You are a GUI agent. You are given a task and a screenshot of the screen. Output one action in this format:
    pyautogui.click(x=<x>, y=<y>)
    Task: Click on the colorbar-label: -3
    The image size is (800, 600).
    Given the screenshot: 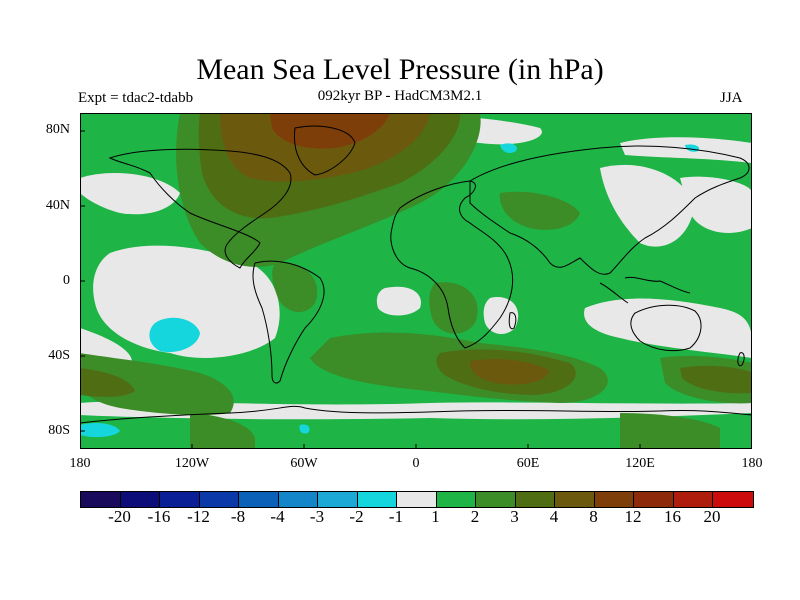 What is the action you would take?
    pyautogui.click(x=317, y=516)
    